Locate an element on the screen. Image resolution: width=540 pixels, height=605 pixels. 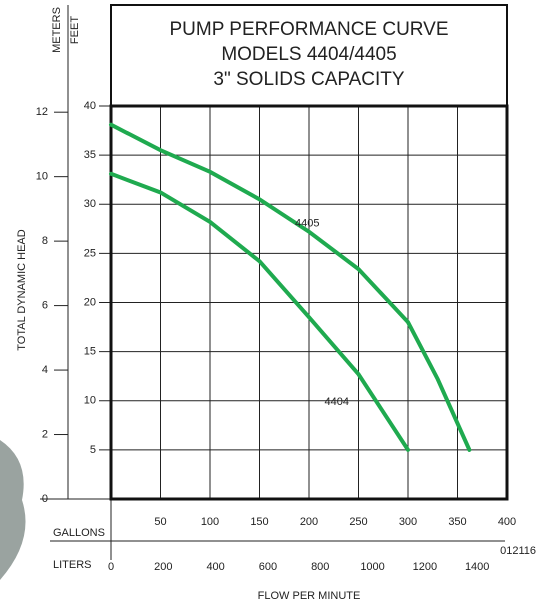
y-tick-label: 20 is located at coordinates (90, 302).